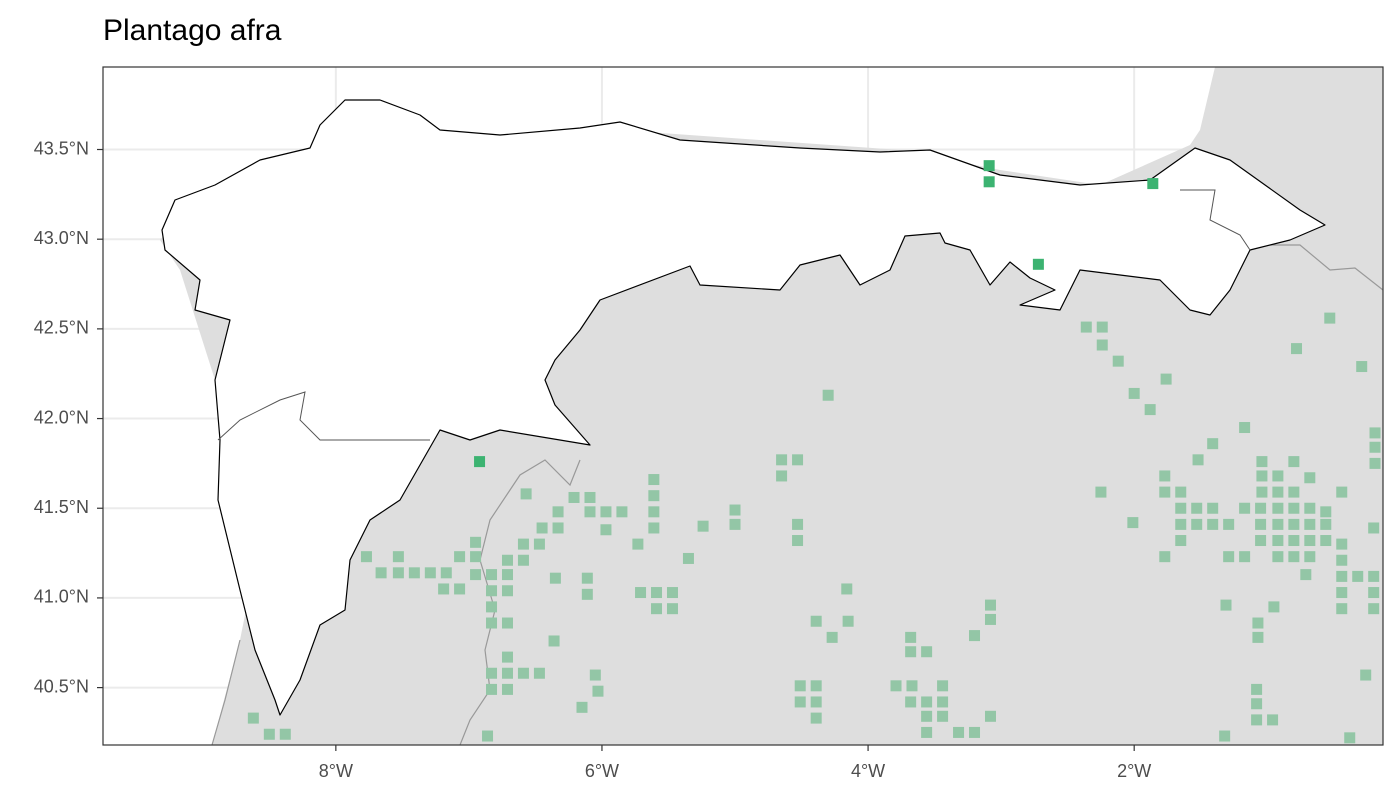  I want to click on y-tick-label: 41.0°N, so click(61, 597).